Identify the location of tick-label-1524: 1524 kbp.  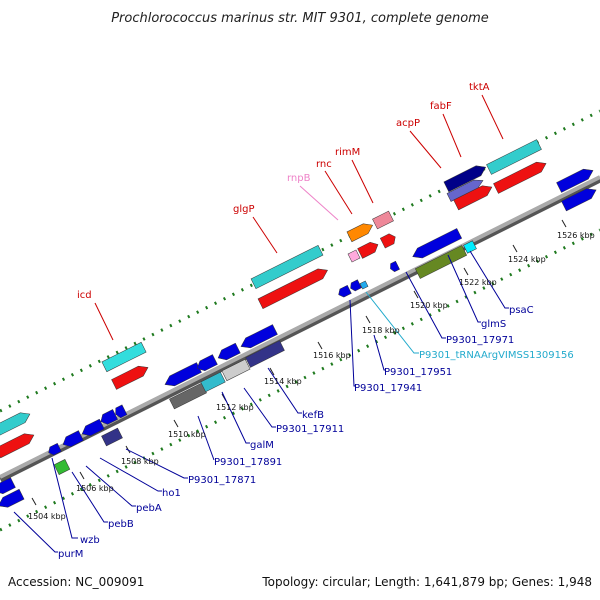
(527, 259).